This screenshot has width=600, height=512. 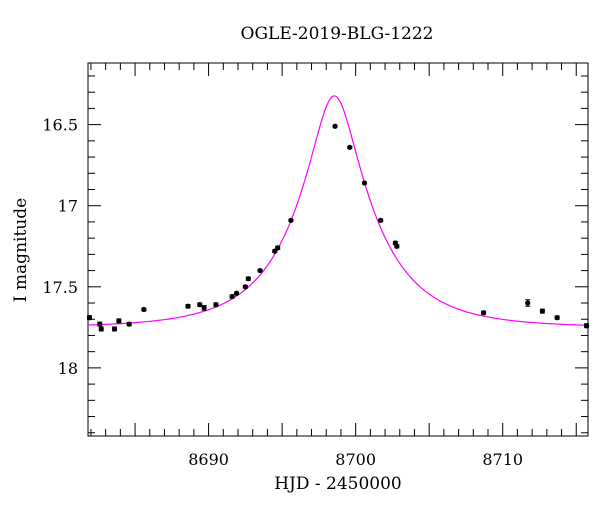 I want to click on x-axis-label: HJD - 2450000, so click(x=338, y=484).